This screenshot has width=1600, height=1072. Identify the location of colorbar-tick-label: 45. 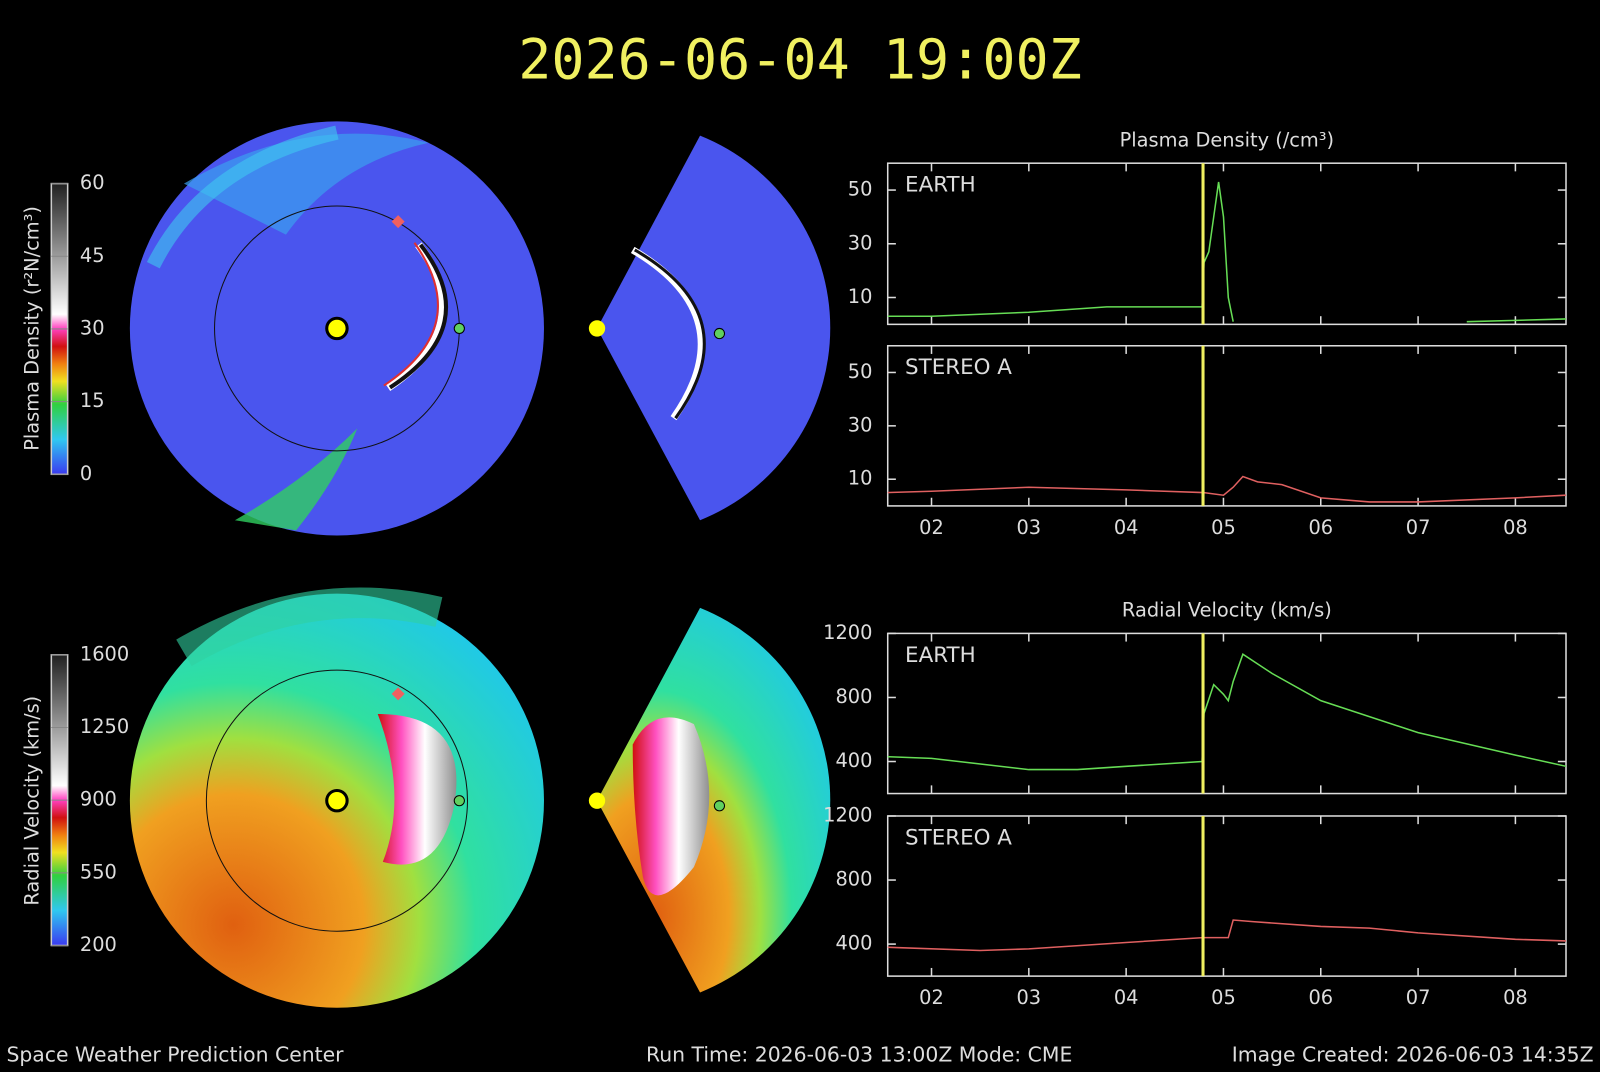
(92, 255).